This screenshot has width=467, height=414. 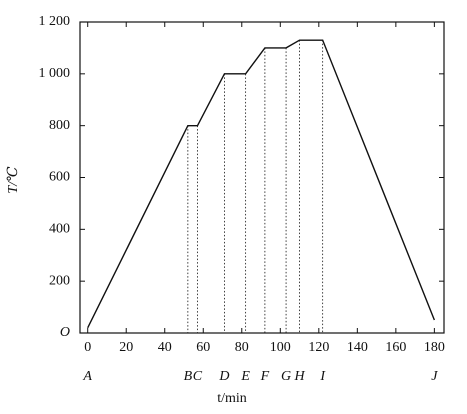 I want to click on y-tick-label: 200, so click(x=59, y=280).